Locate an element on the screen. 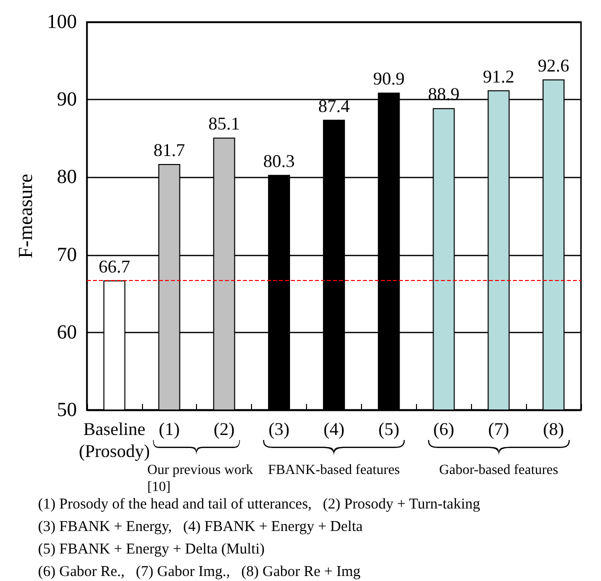 Image resolution: width=601 pixels, height=581 pixels. text: Our previous work [10] is located at coordinates (200, 479).